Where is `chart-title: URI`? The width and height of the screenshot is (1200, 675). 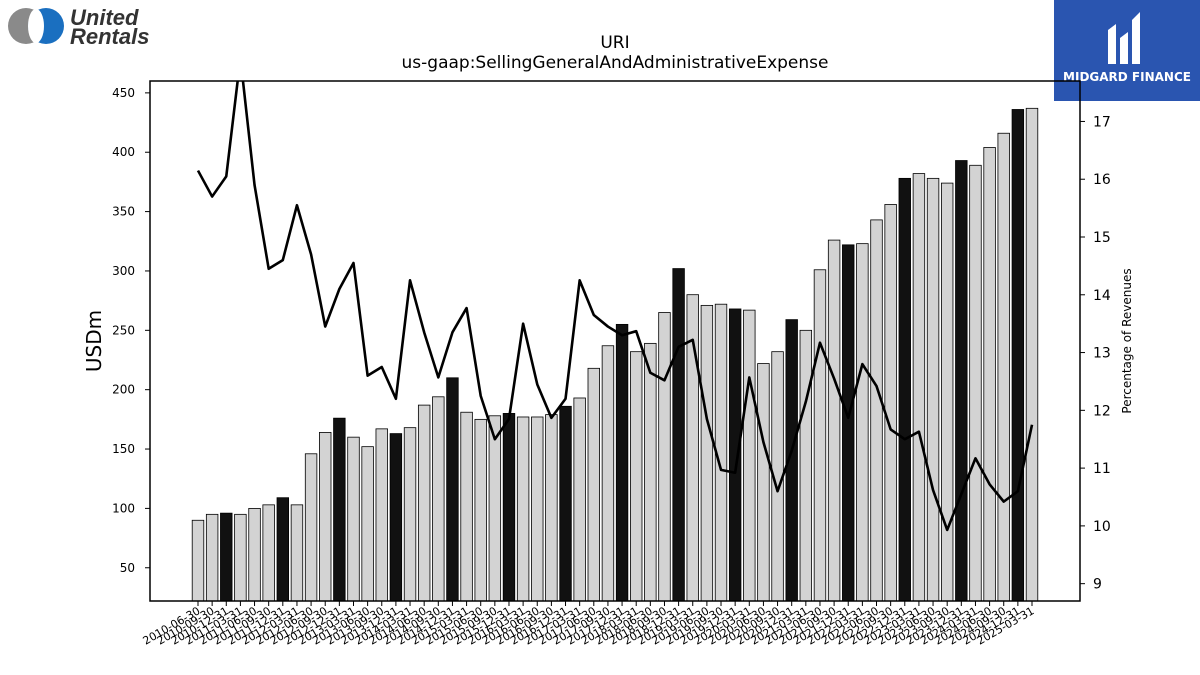
chart-title: URI is located at coordinates (614, 43).